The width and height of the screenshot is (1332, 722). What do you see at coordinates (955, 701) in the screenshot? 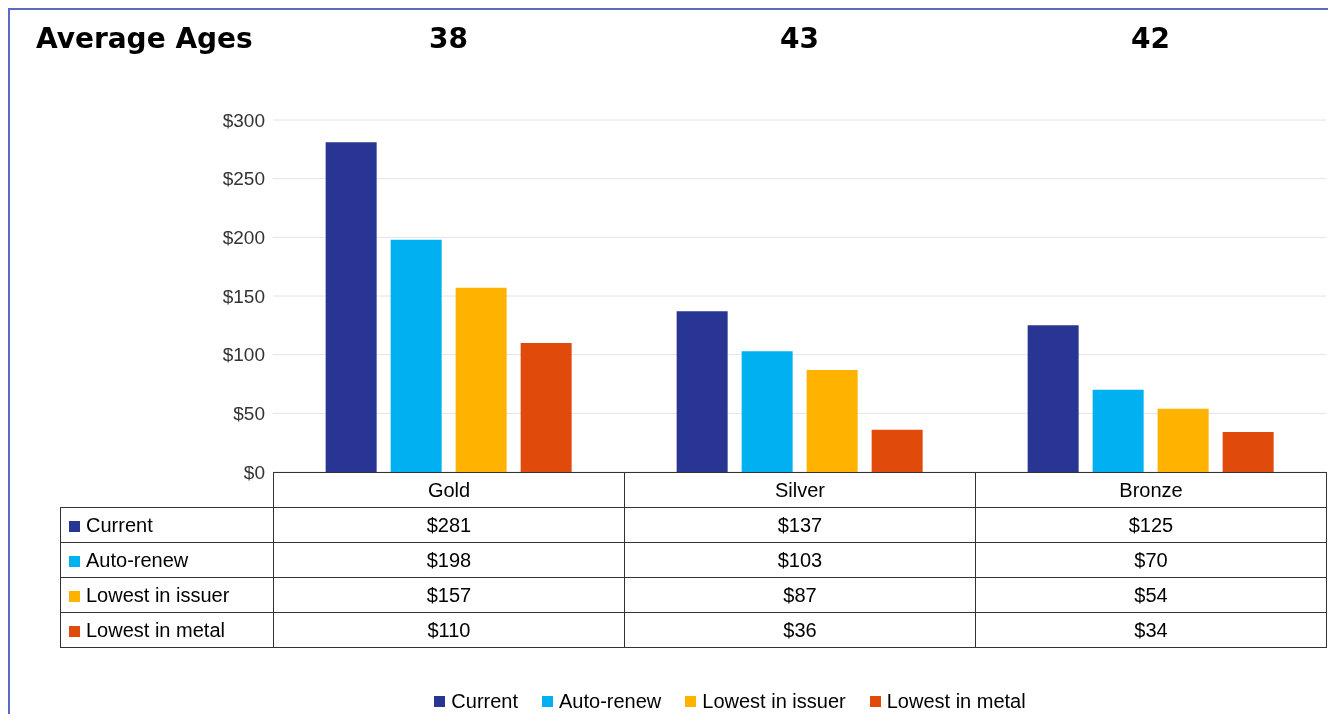
I see `legend-label: Lowest in metal` at bounding box center [955, 701].